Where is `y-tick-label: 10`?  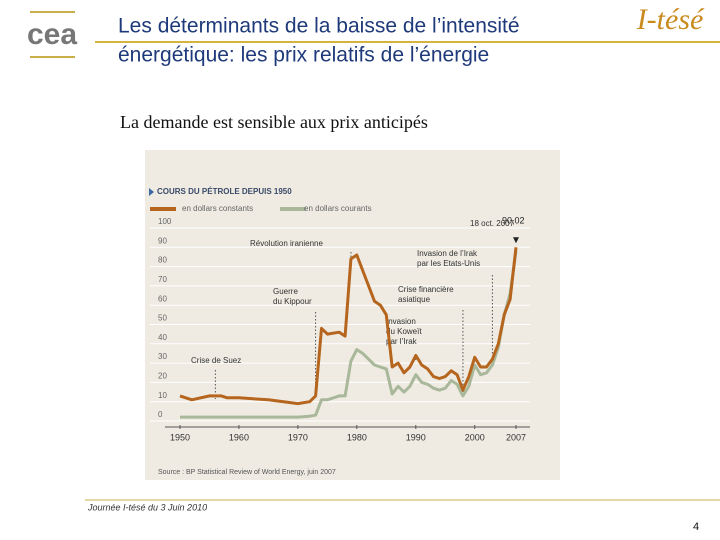 y-tick-label: 10 is located at coordinates (162, 395).